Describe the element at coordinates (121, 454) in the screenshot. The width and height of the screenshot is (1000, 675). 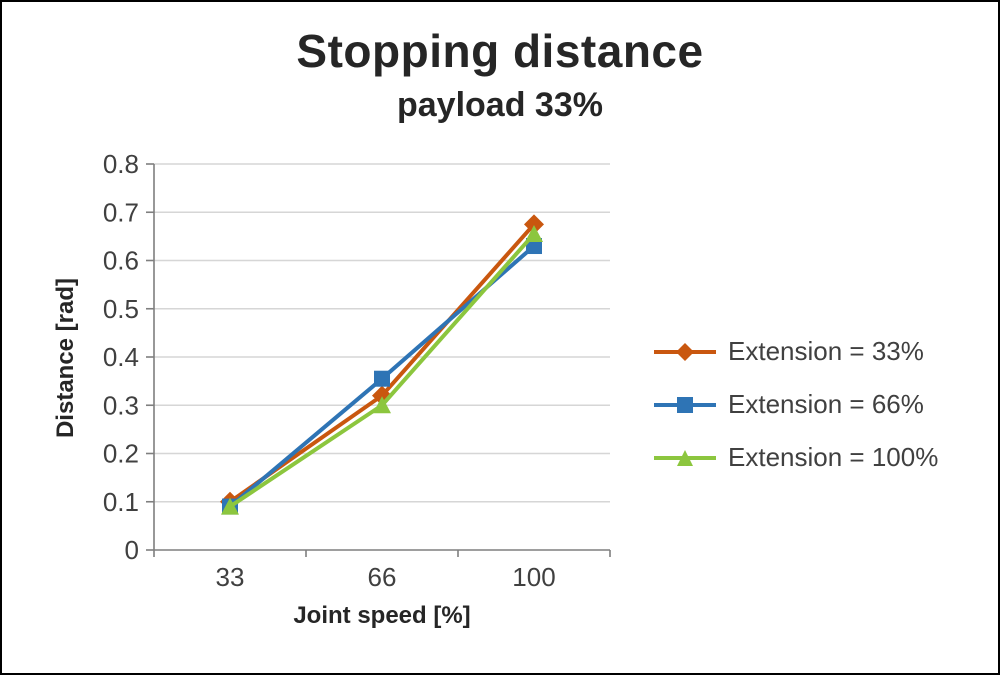
I see `y-tick-label: 0.2` at that location.